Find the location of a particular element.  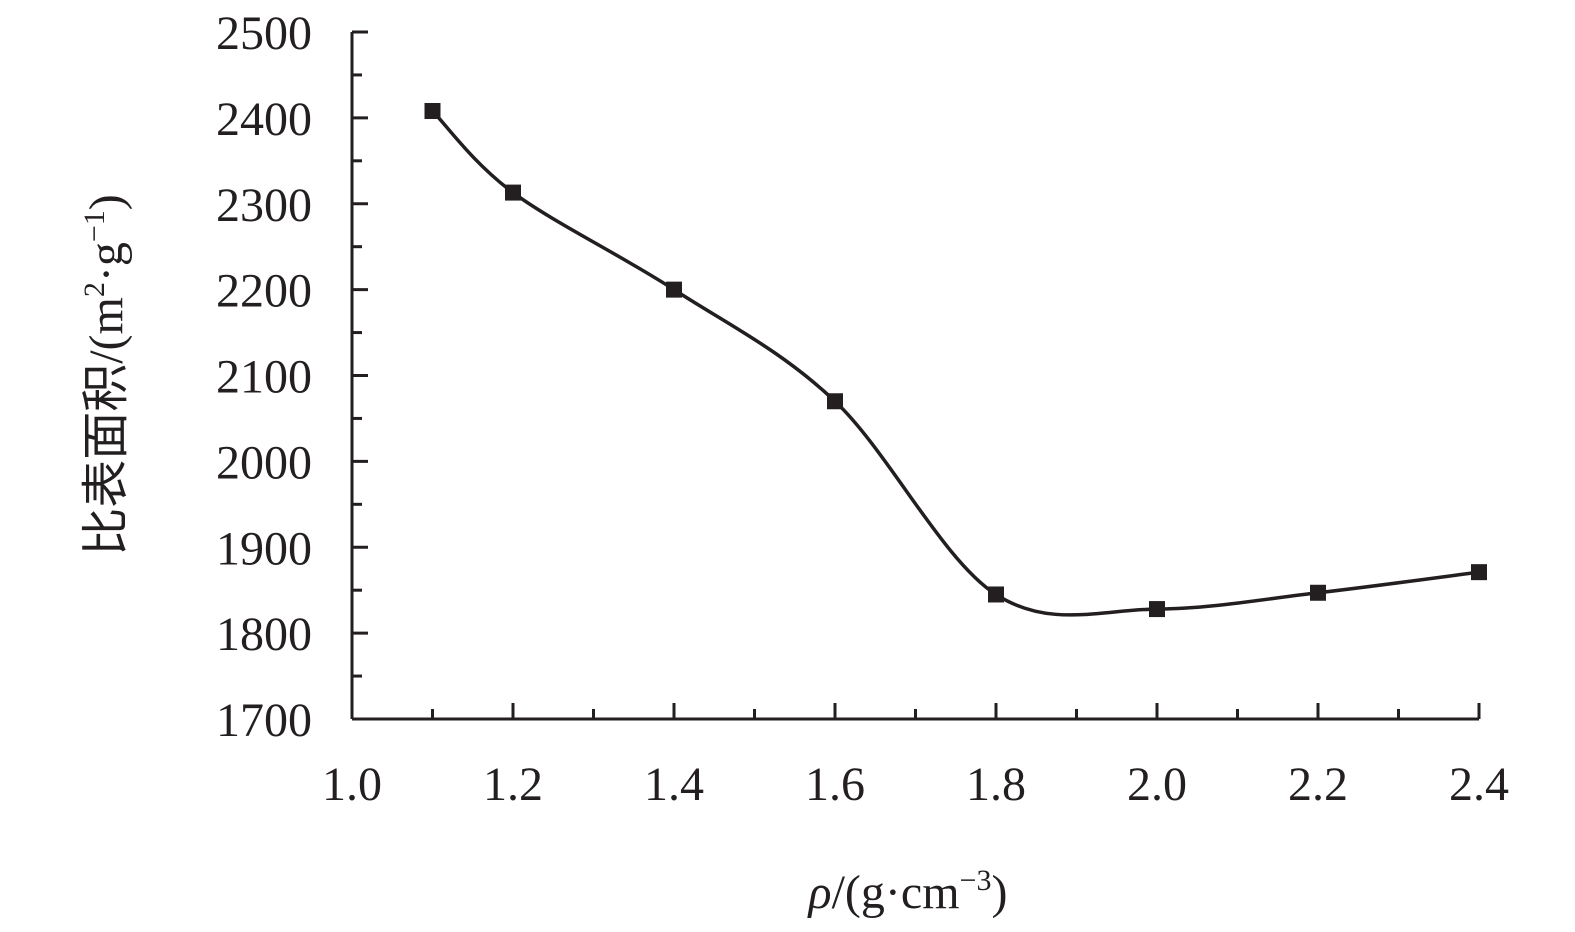

y-axis-title: 比表面积/(m2·g−1) is located at coordinates (105, 375).